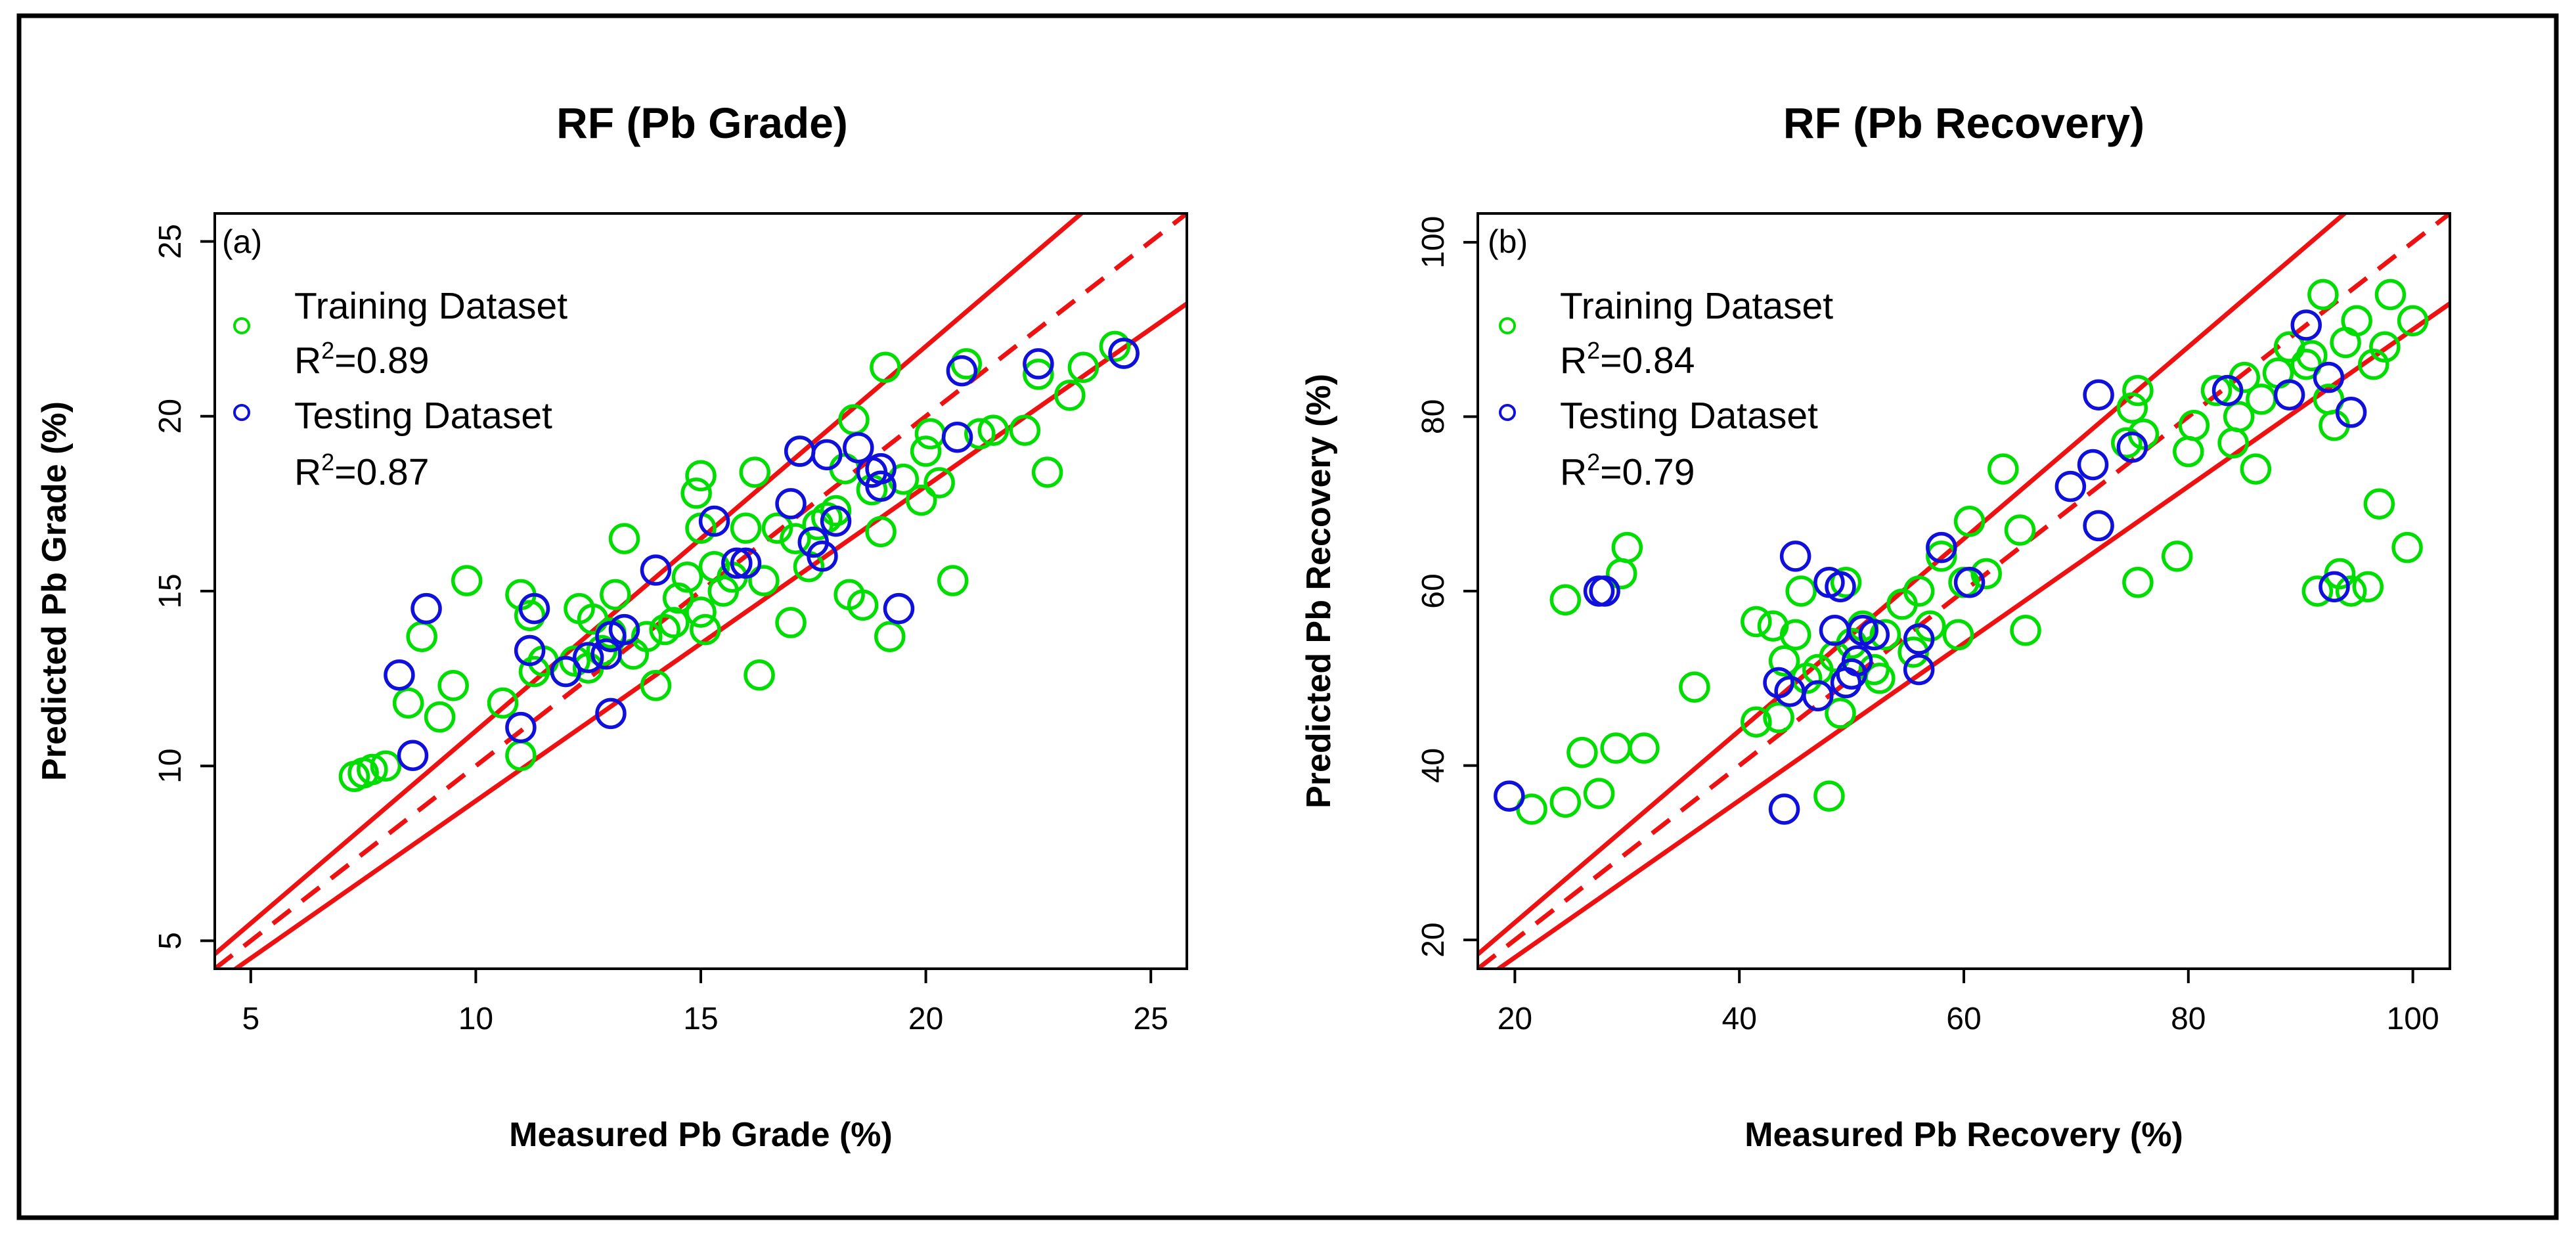 This screenshot has height=1240, width=2576. What do you see at coordinates (1963, 1135) in the screenshot?
I see `x-axis-label-b: Measured Pb Recovery (%)` at bounding box center [1963, 1135].